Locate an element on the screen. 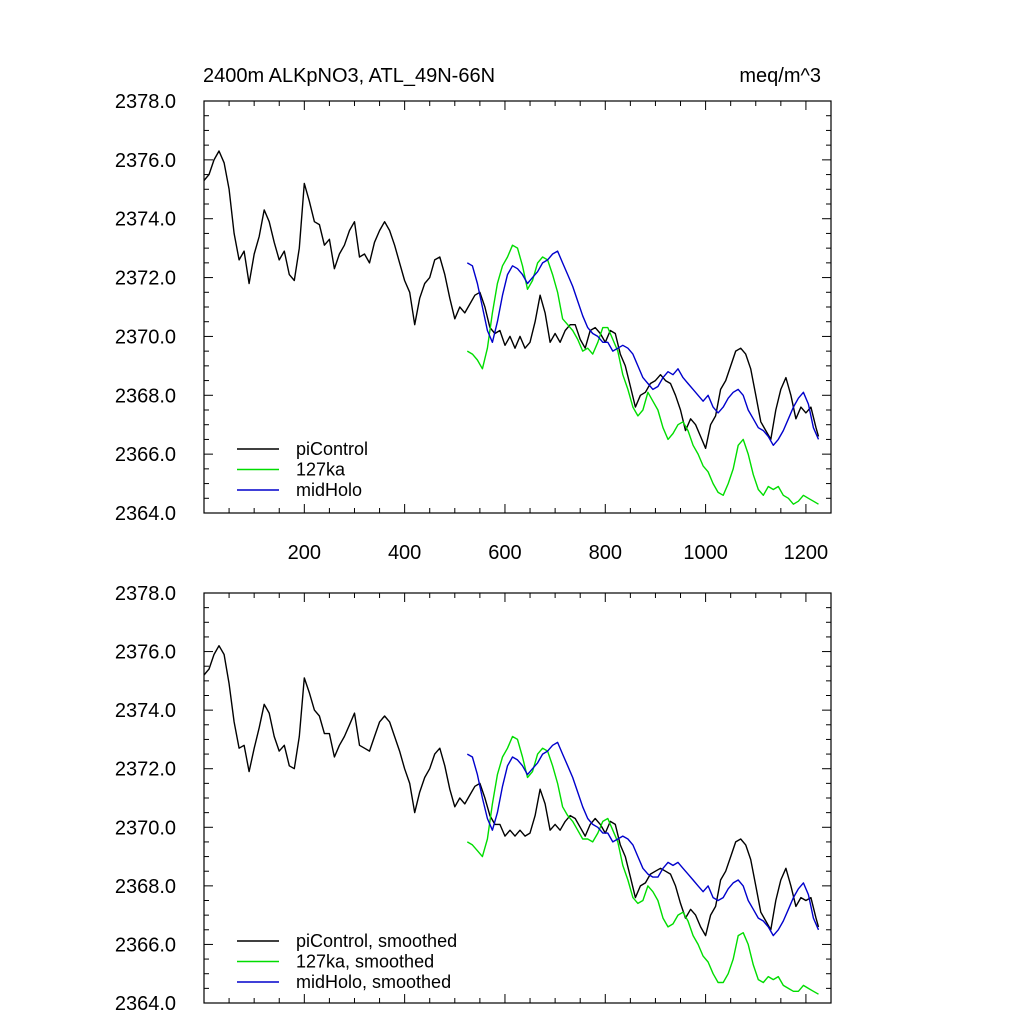 The width and height of the screenshot is (1024, 1024). top-ytick-label: 2374.0 is located at coordinates (145, 220).